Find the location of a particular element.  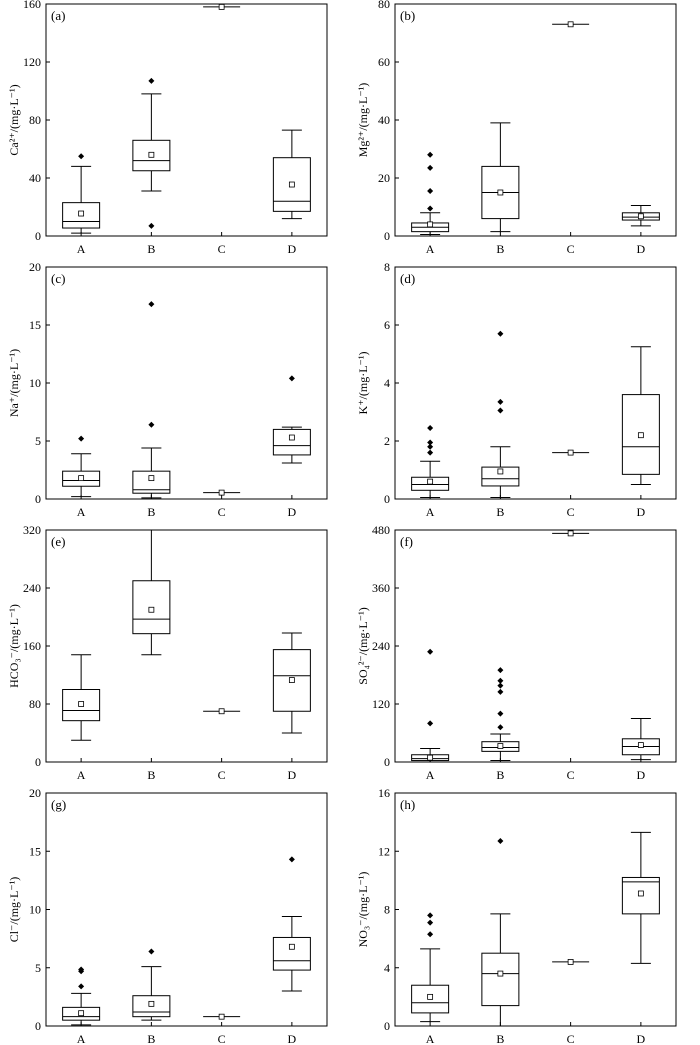

panel-label: (f) is located at coordinates (406, 541).